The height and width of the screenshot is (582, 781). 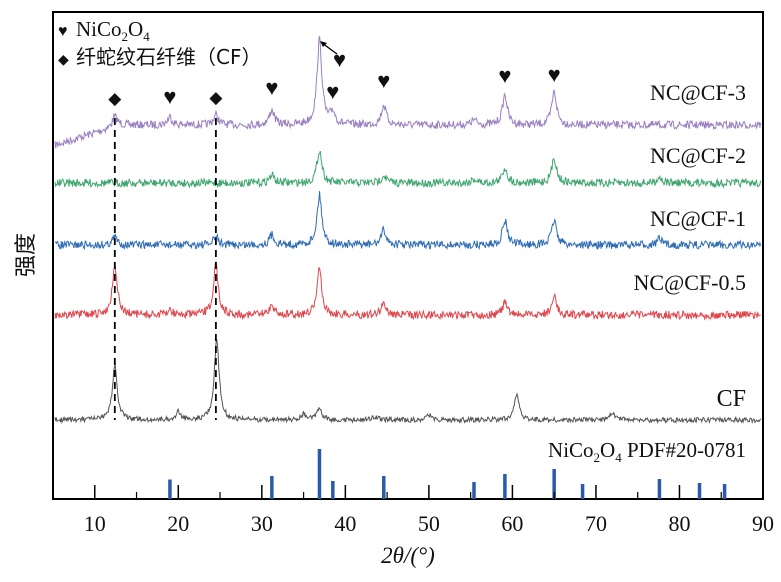 What do you see at coordinates (168, 57) in the screenshot?
I see `legend-cf: 纤蛇纹石纤维（CF）` at bounding box center [168, 57].